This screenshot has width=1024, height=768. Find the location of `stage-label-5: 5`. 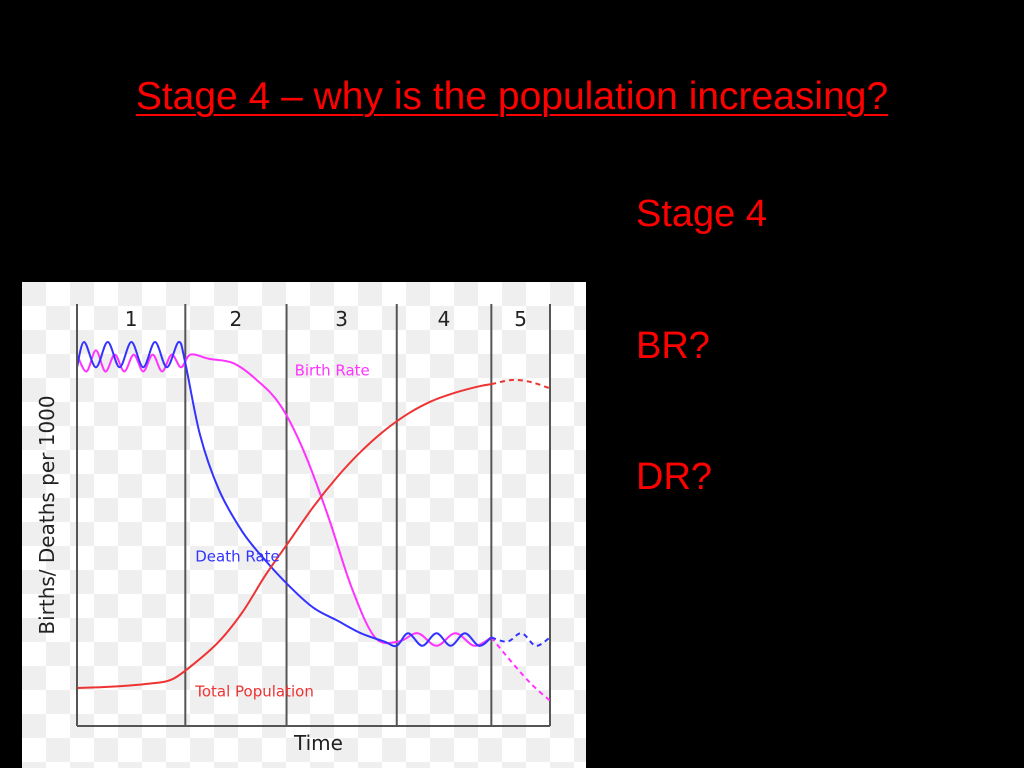

stage-label-5: 5 is located at coordinates (520, 319).